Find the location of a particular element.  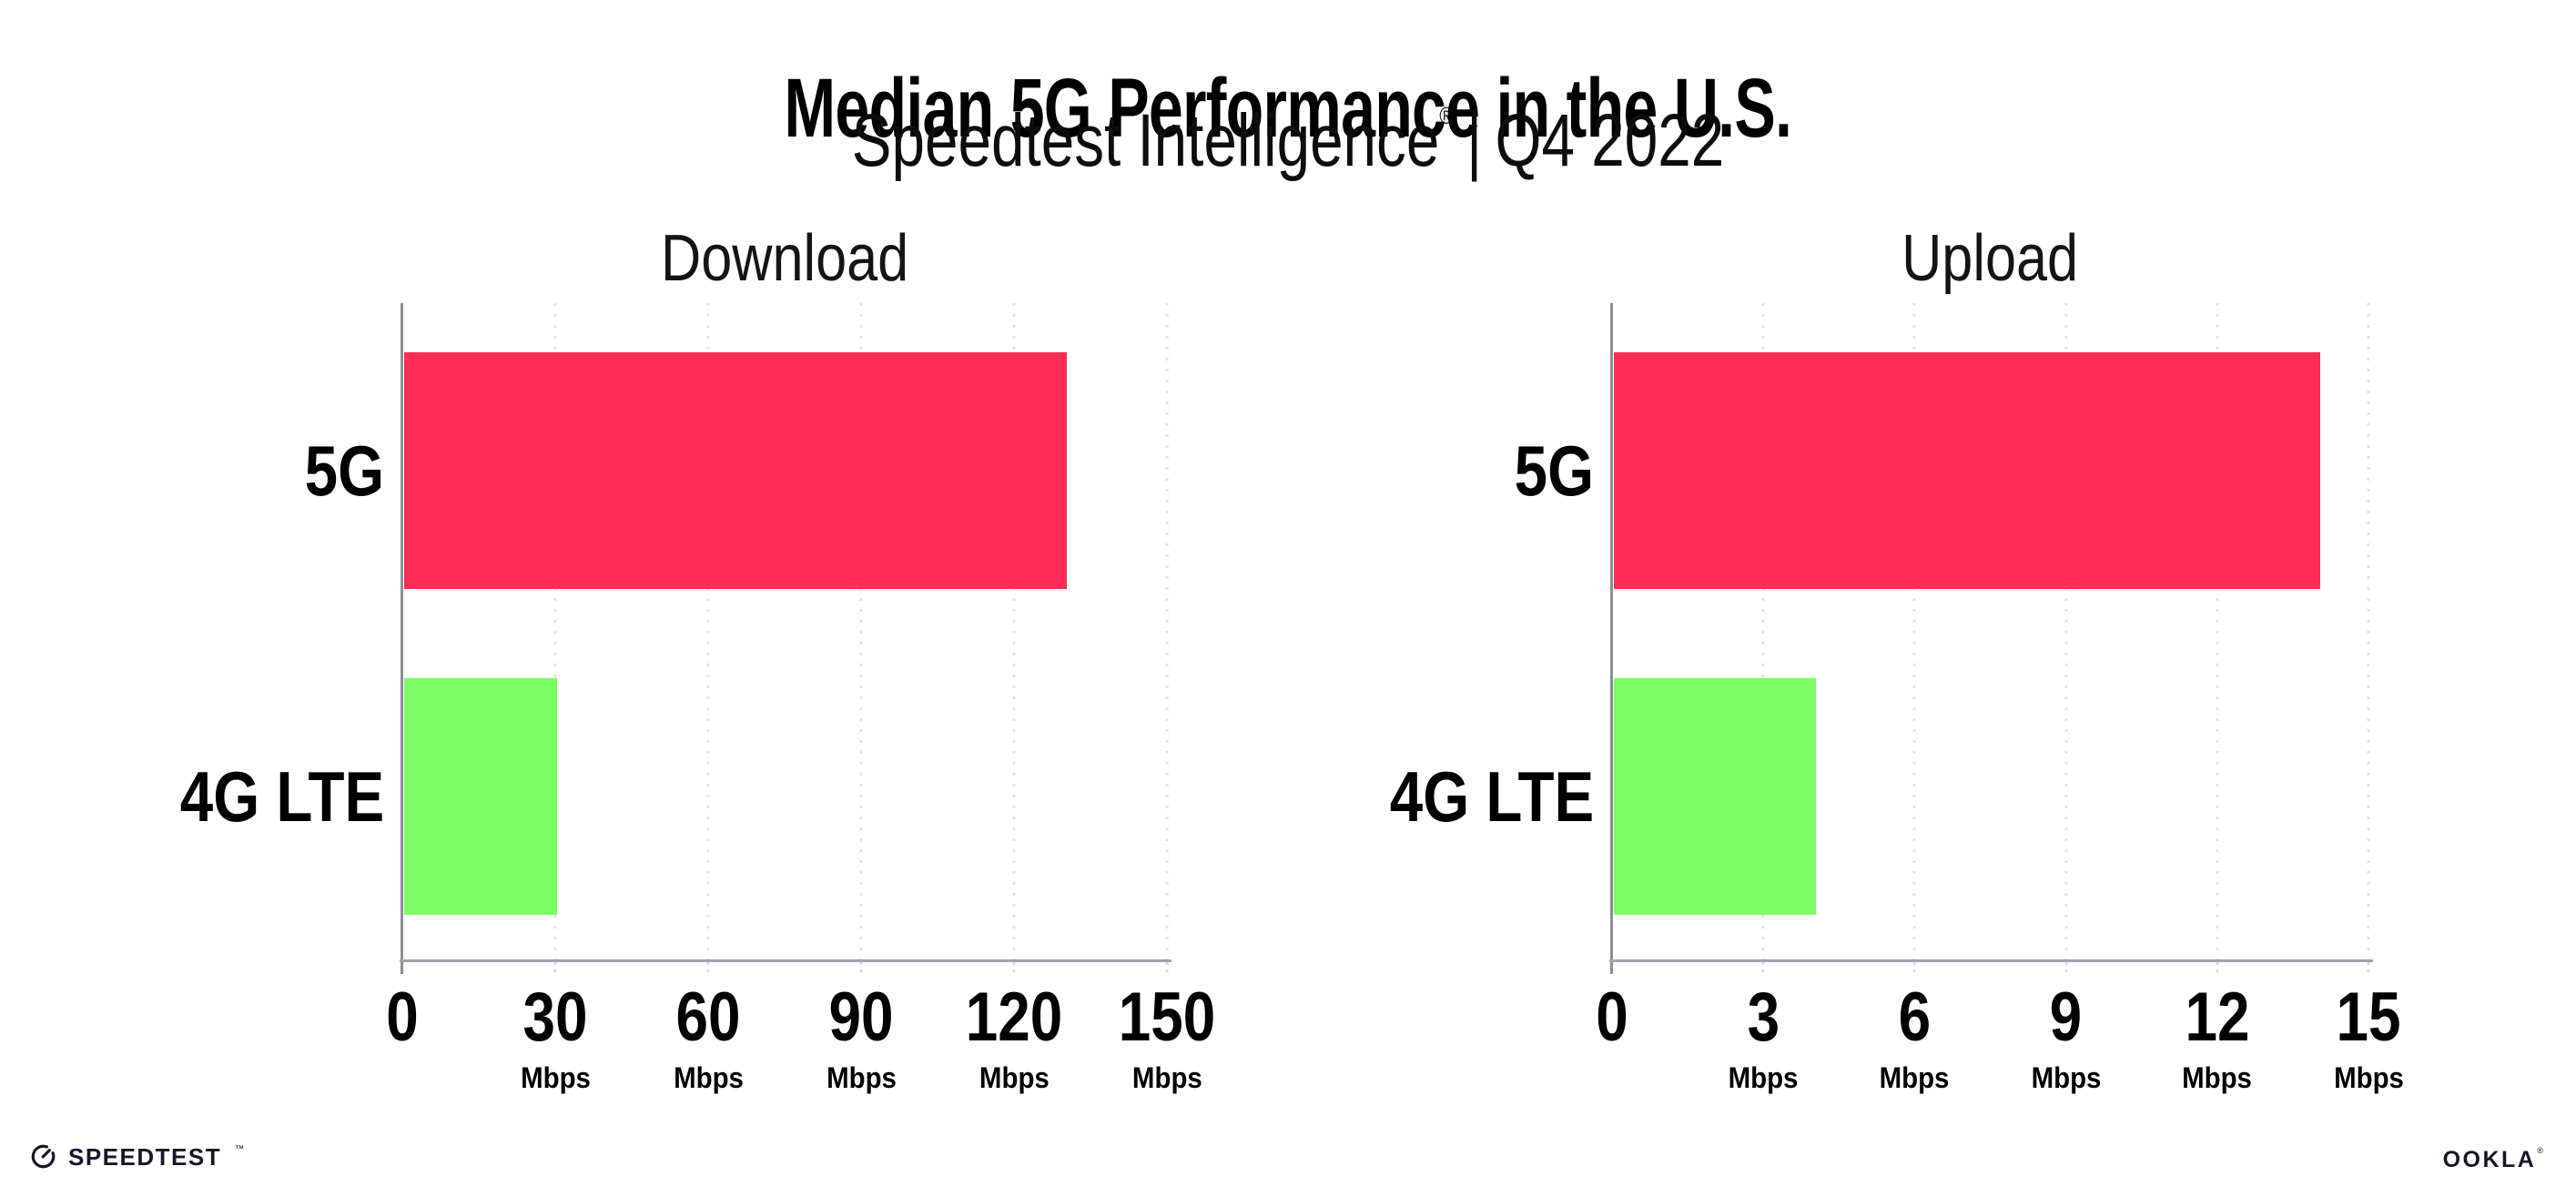

tick-value: 9 is located at coordinates (2066, 1018).